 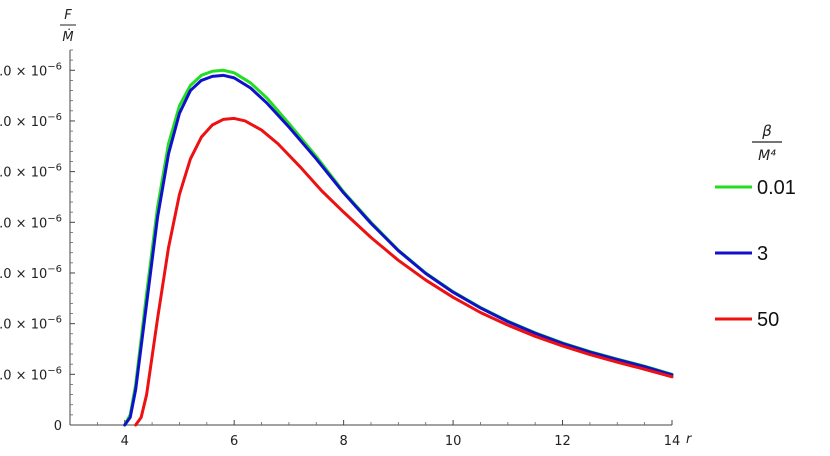 I want to click on legend-title: β M⁴, so click(x=767, y=143).